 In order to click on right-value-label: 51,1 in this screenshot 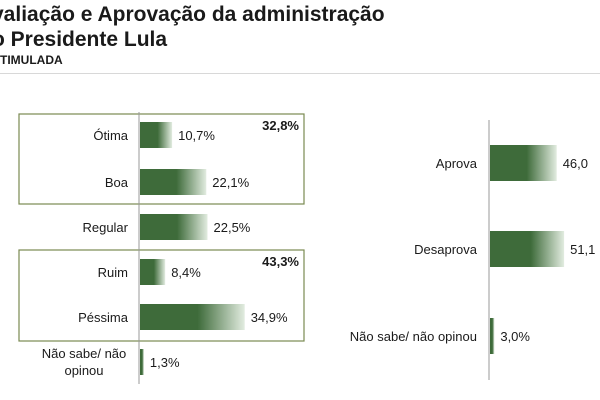, I will do `click(582, 249)`.